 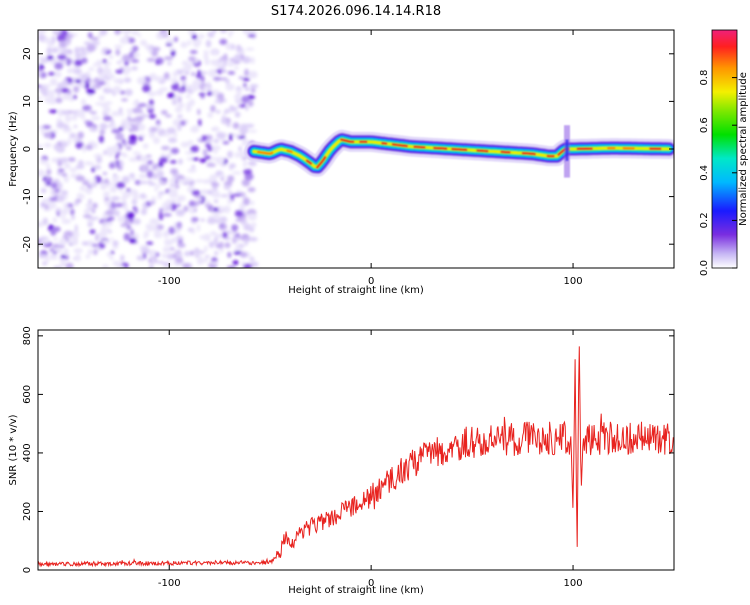 I want to click on ridge-peak, so click(x=482, y=151).